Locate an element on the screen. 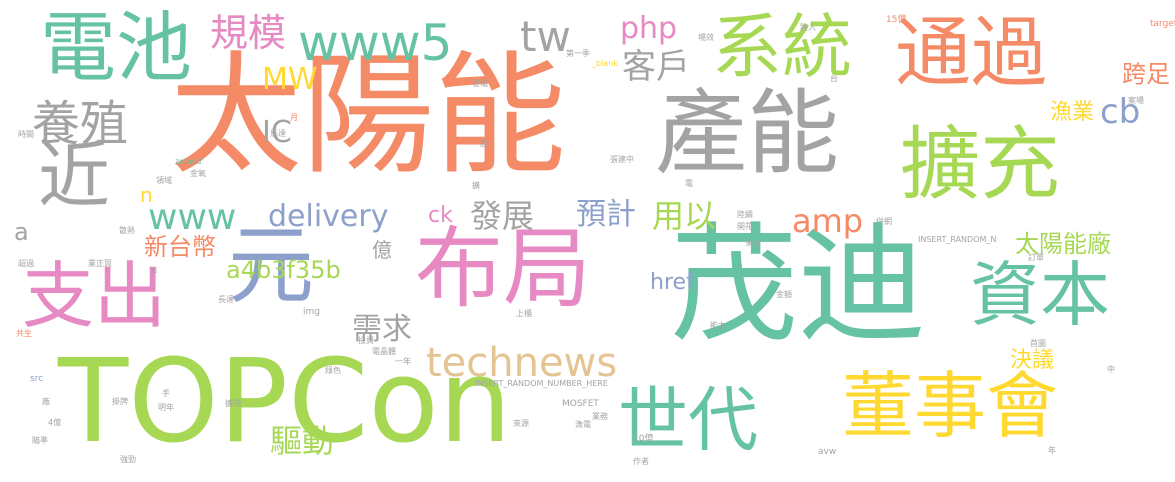  word-60: 電 is located at coordinates (689, 183).